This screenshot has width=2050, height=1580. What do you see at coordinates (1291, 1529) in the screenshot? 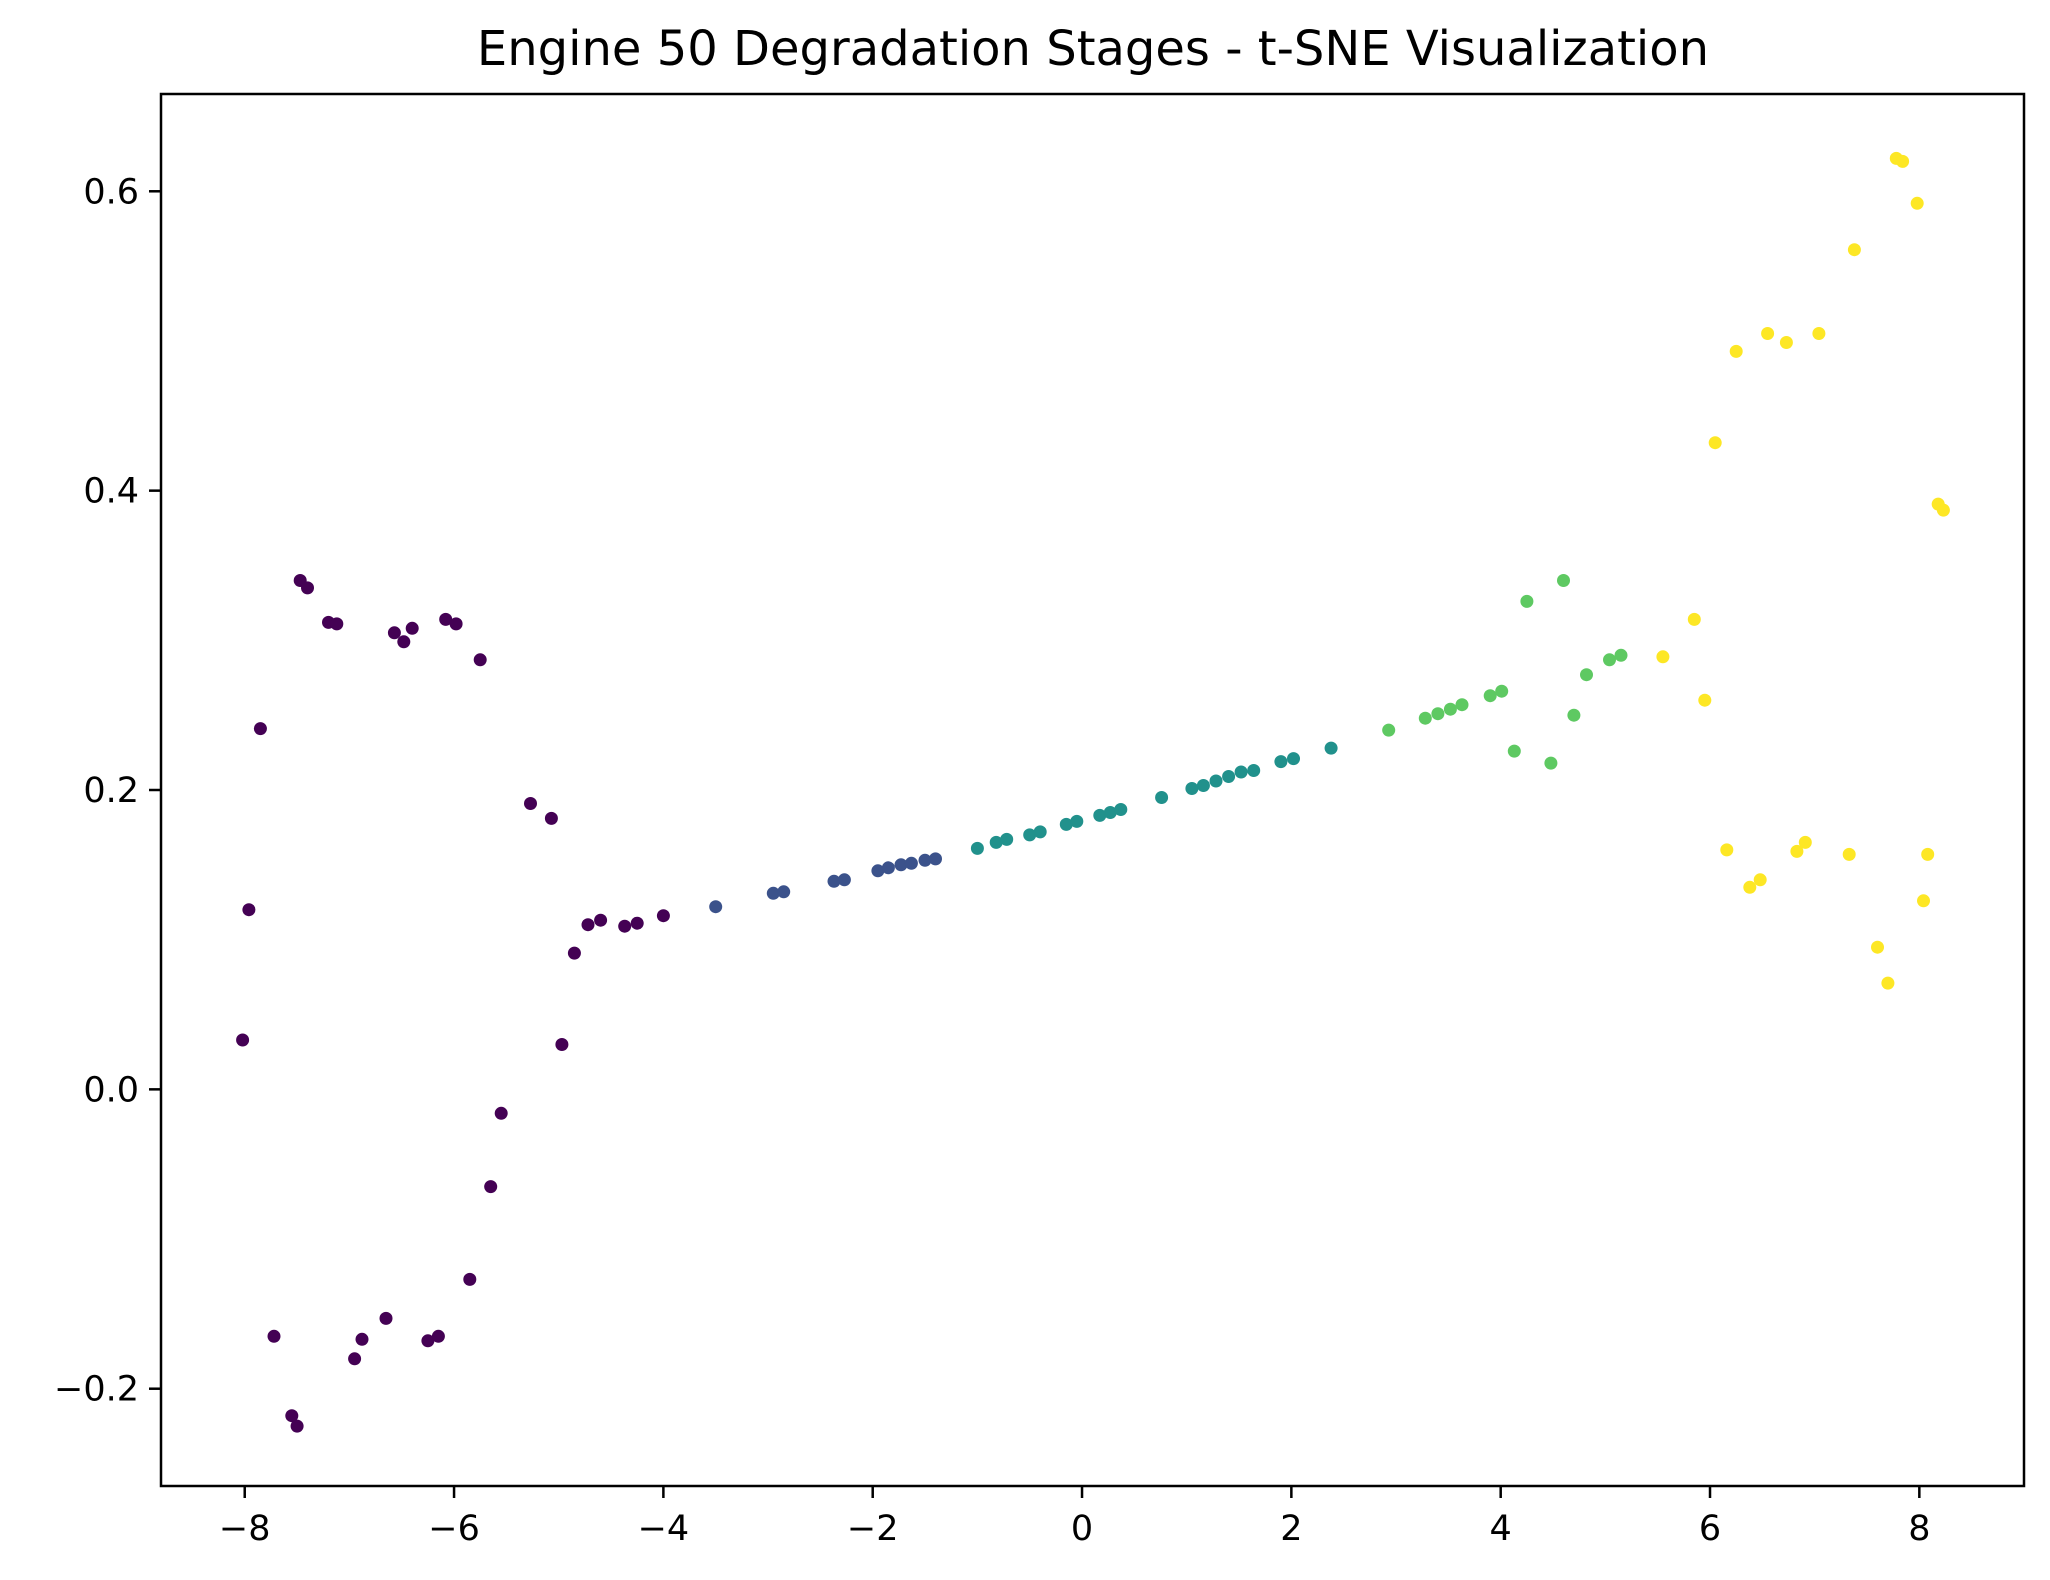
I see `x-tick-label: 2` at bounding box center [1291, 1529].